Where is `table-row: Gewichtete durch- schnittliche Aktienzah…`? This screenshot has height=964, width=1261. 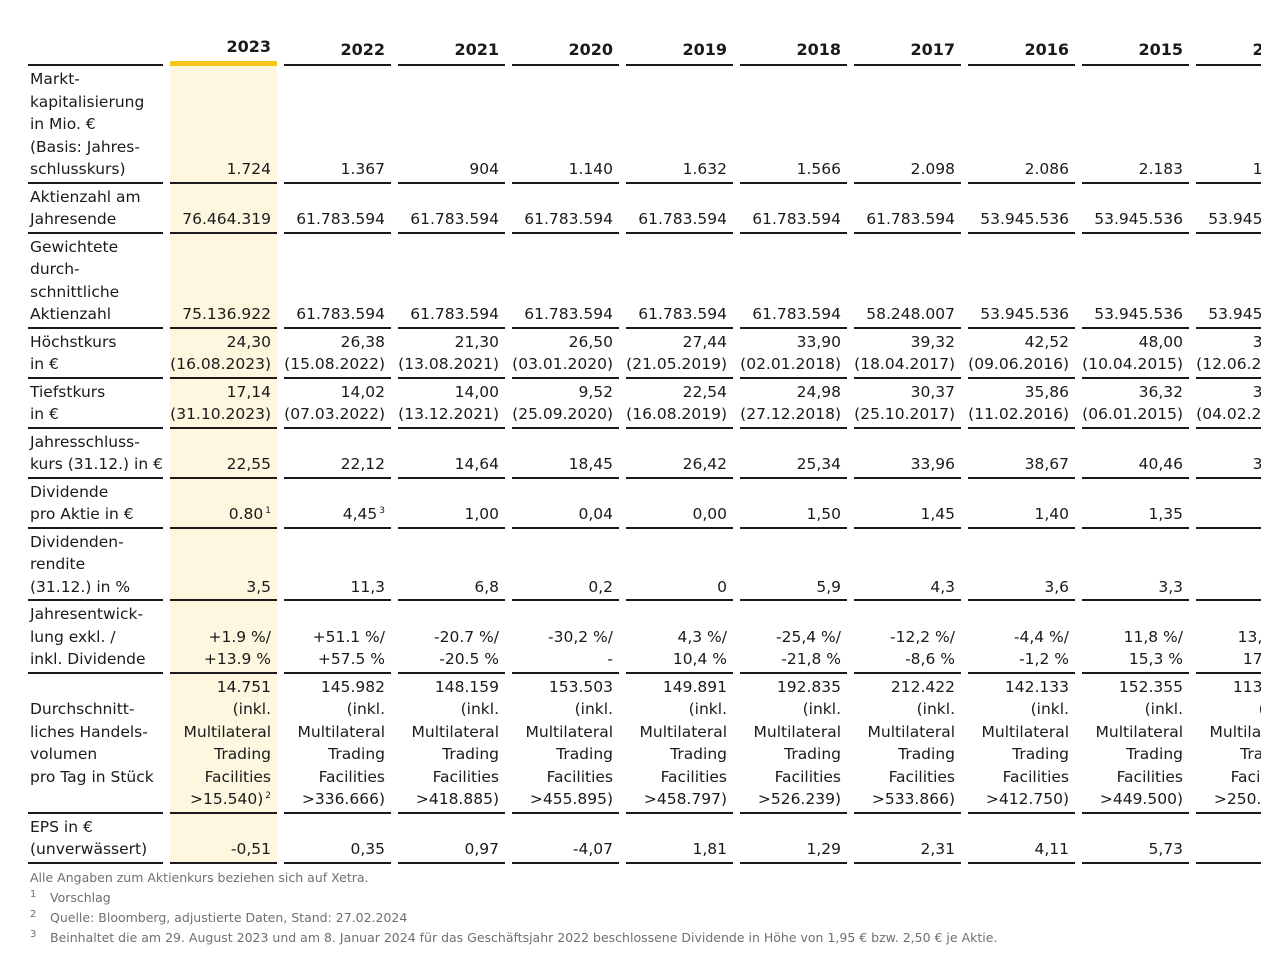
table-row: Gewichtete durch- schnittliche Aktienzah… is located at coordinates (644, 281).